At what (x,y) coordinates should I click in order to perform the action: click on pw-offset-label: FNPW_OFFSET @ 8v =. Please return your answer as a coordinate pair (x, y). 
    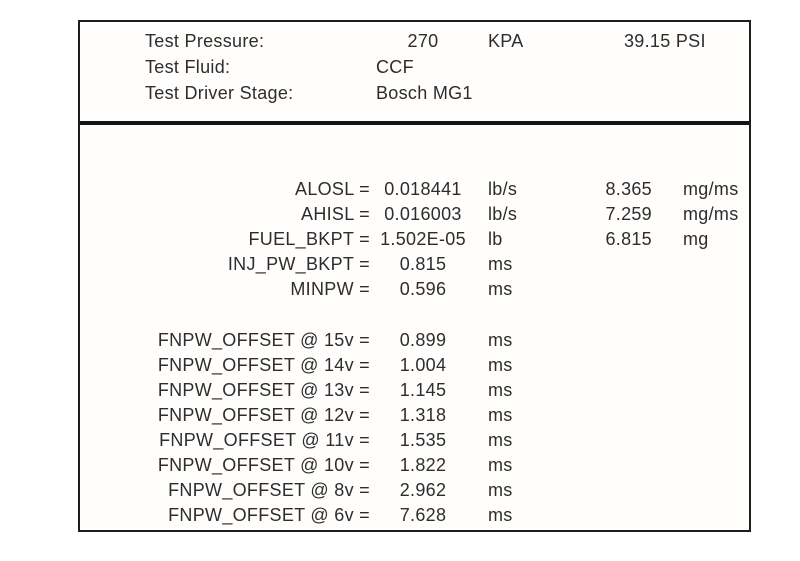
    Looking at the image, I should click on (269, 490).